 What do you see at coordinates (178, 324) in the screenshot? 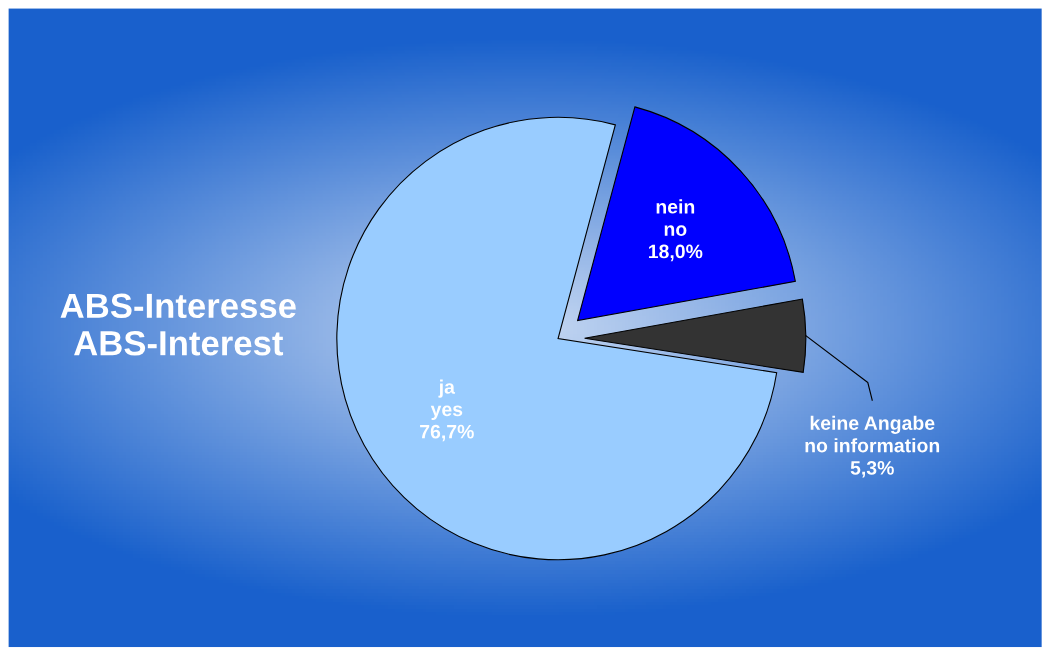
I see `text: ABS-Interesse ABS-Interest` at bounding box center [178, 324].